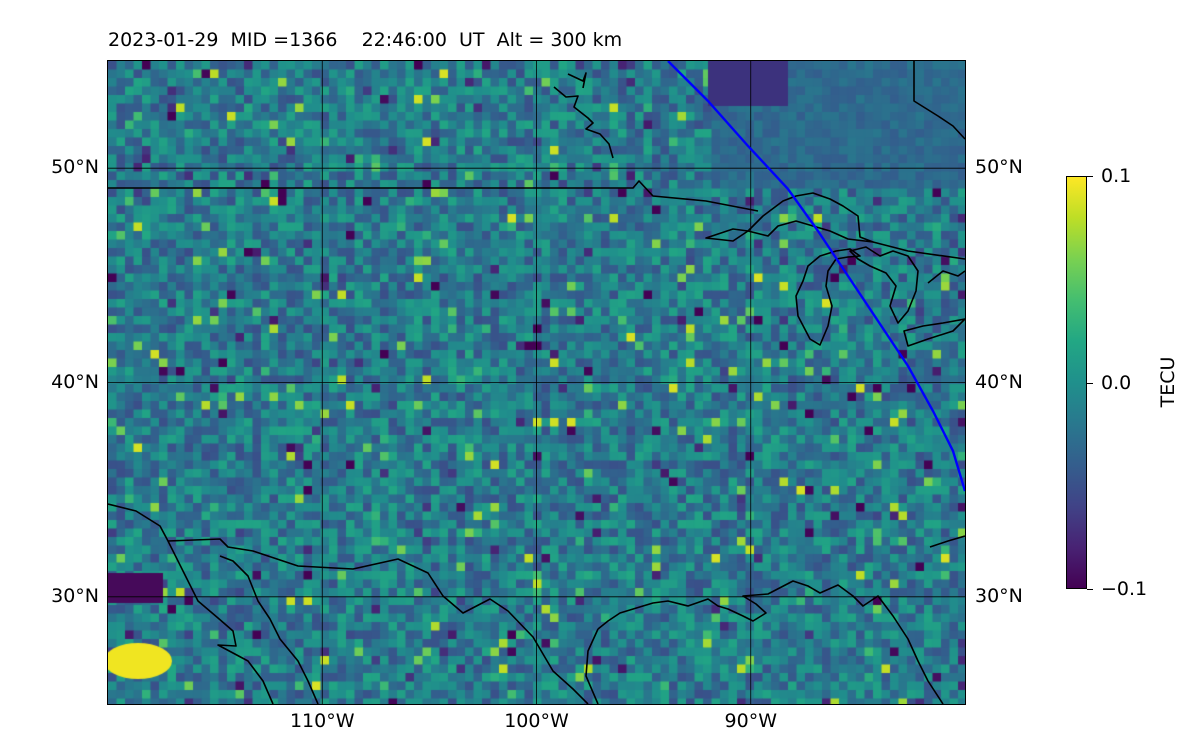 This screenshot has height=750, width=1200. What do you see at coordinates (75, 595) in the screenshot?
I see `lat-label-left: 30°N` at bounding box center [75, 595].